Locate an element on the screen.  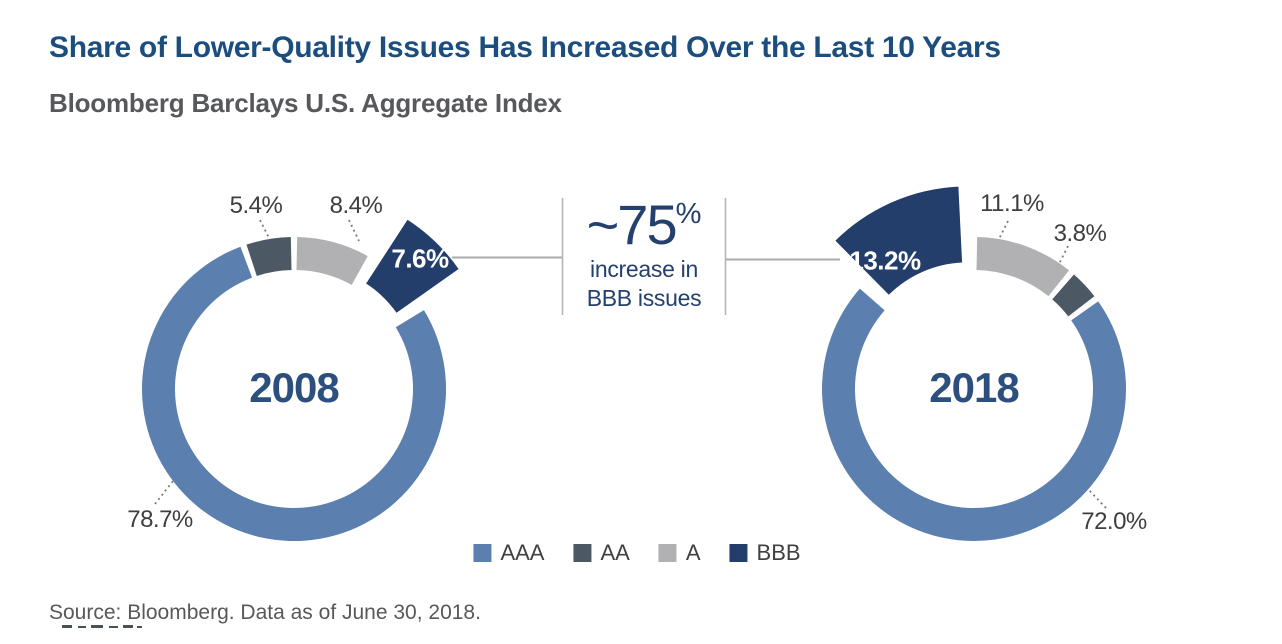
percent-sign: % is located at coordinates (688, 214).